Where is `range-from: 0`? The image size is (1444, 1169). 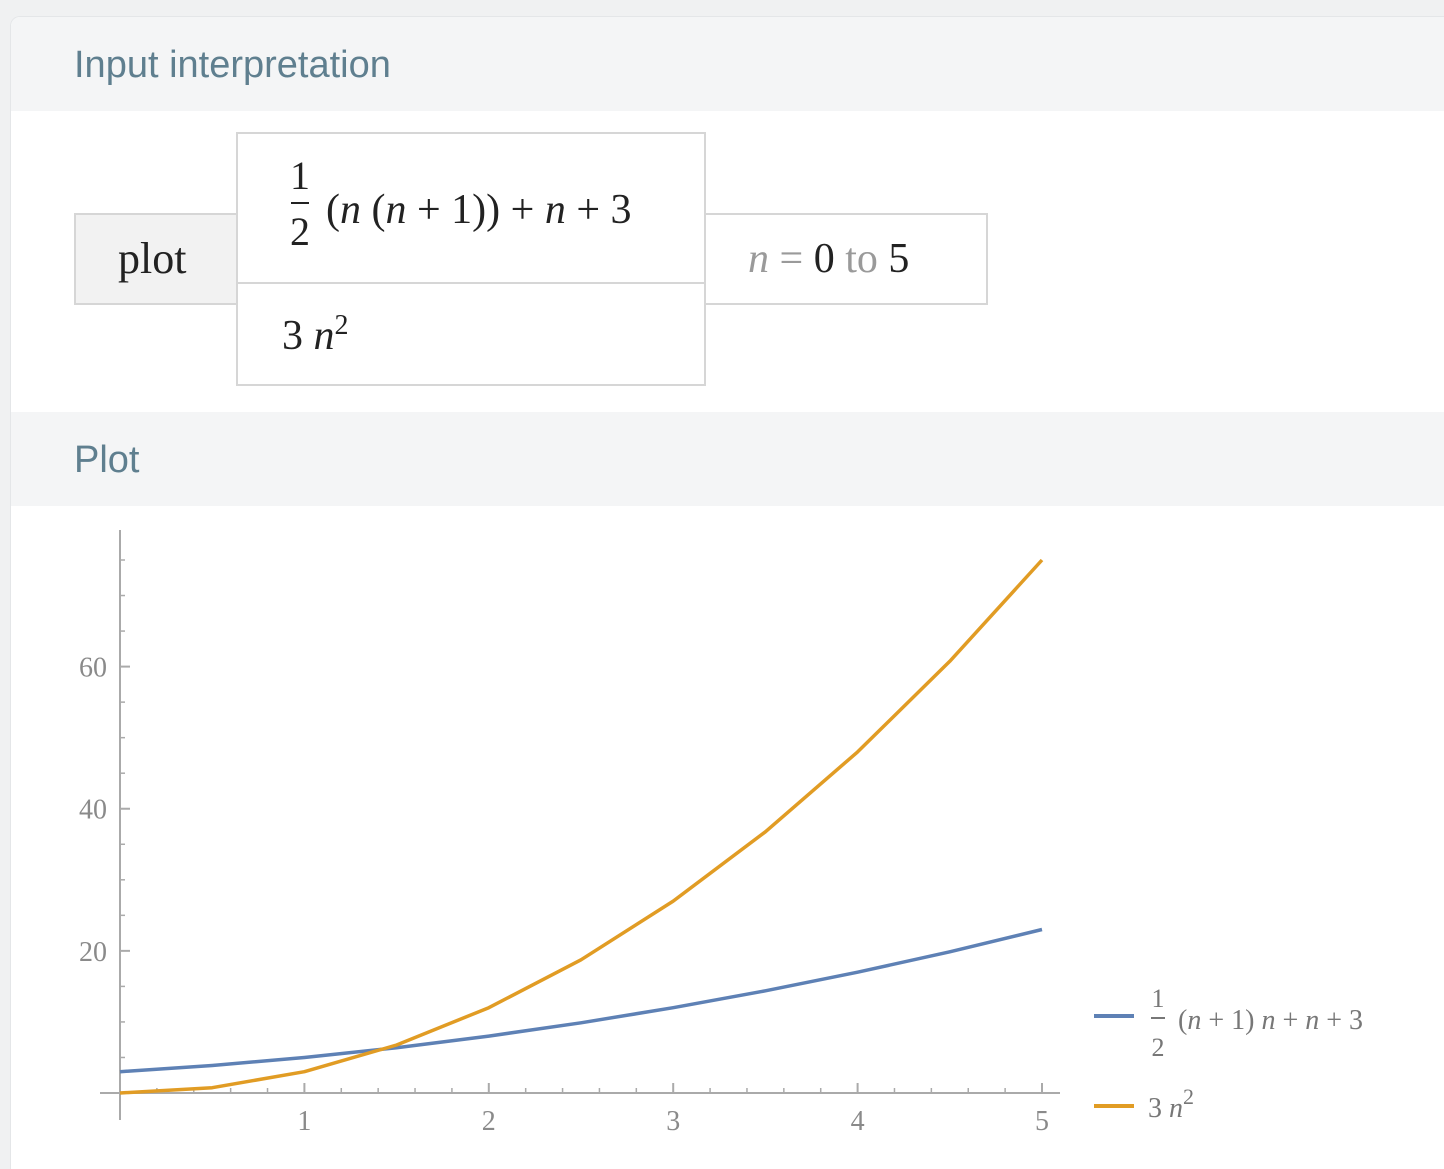
range-from: 0 is located at coordinates (824, 259).